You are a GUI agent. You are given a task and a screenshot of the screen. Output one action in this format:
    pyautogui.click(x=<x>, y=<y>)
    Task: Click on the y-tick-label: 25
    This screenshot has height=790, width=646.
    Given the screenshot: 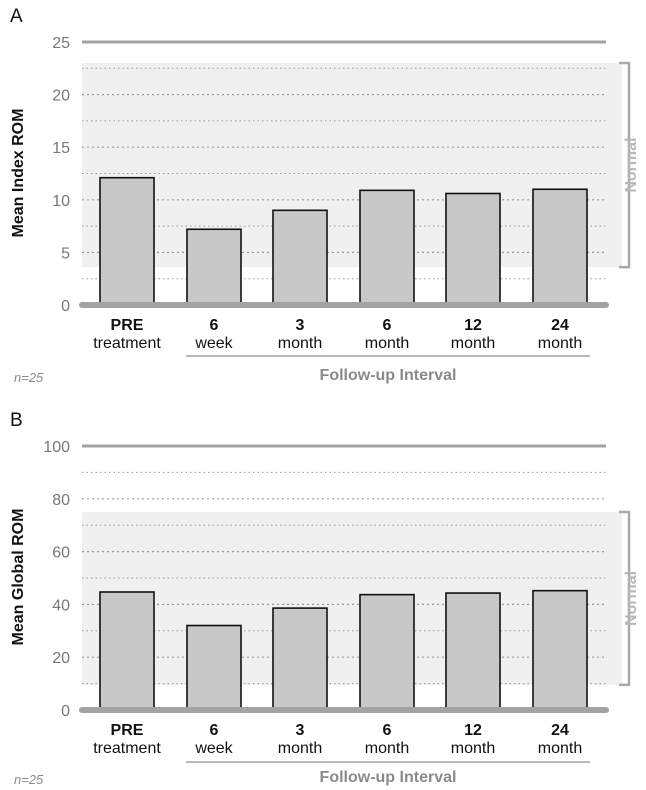 What is the action you would take?
    pyautogui.click(x=61, y=43)
    